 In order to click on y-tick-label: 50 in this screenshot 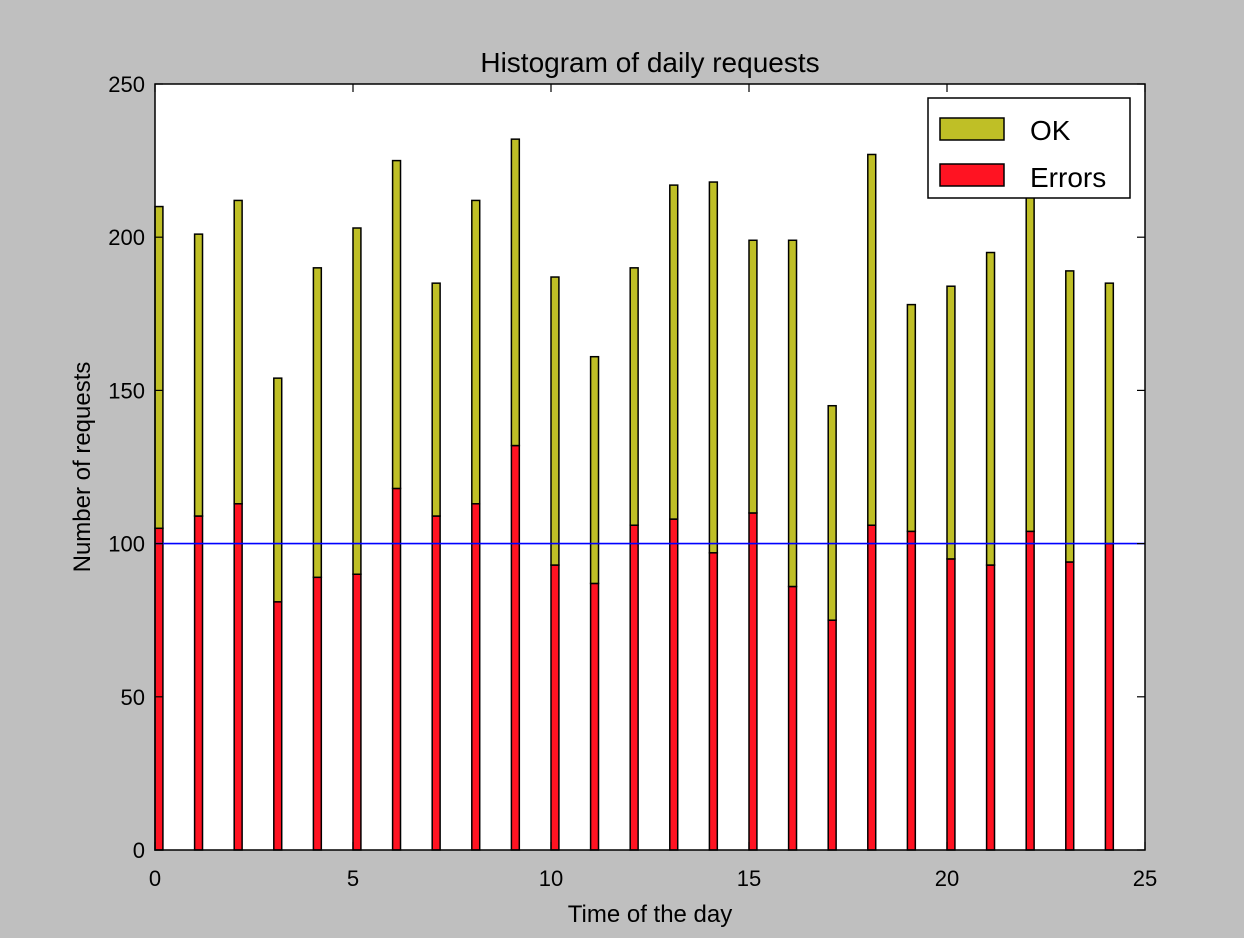, I will do `click(133, 697)`.